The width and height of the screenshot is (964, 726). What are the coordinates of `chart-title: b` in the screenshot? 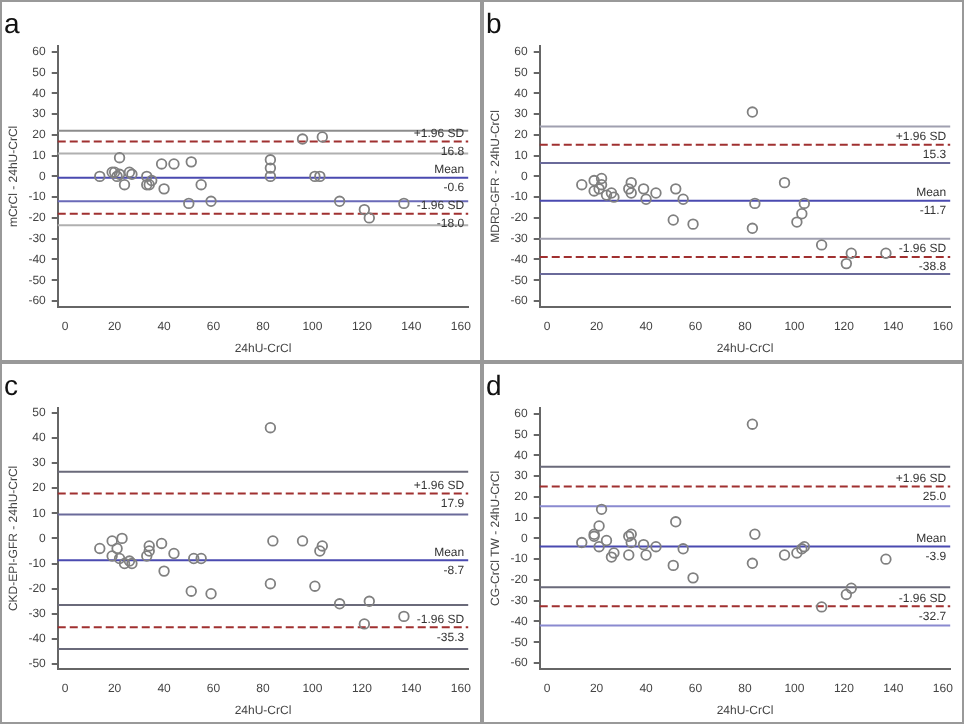 It's located at (494, 22).